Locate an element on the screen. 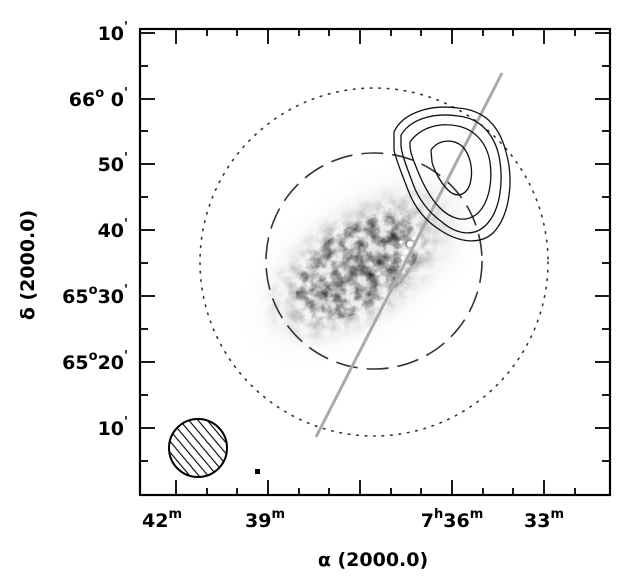 The height and width of the screenshot is (587, 631). y-tick-label-65-20: 65o20' is located at coordinates (95, 361).